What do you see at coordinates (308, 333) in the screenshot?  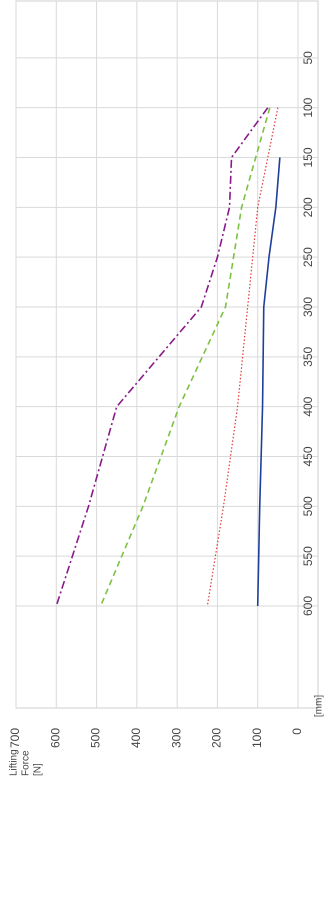 I see `x-tick-labels: 50 100 150 200 250 300 350 400 450 500 550 600` at bounding box center [308, 333].